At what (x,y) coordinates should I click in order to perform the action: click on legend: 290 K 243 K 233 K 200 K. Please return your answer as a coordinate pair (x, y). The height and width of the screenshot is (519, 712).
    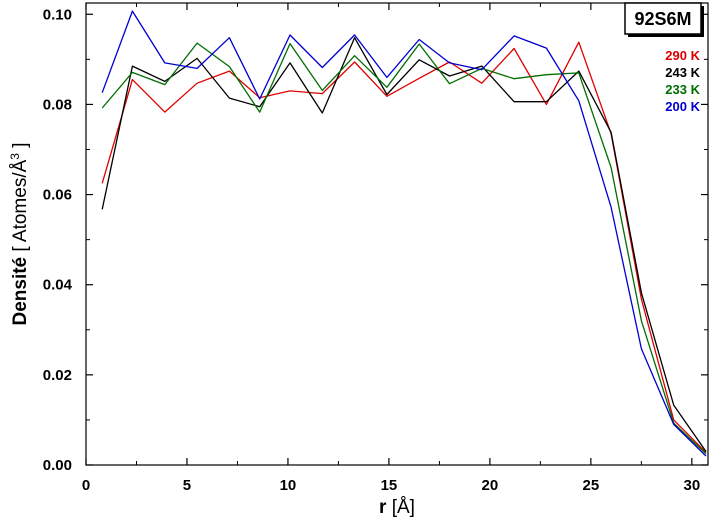
    Looking at the image, I should click on (682, 81).